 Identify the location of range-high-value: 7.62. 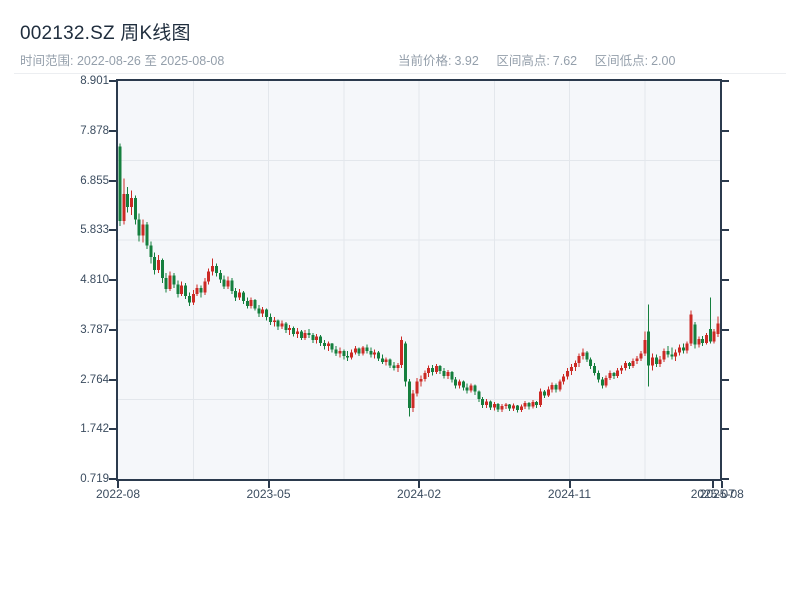
(565, 61).